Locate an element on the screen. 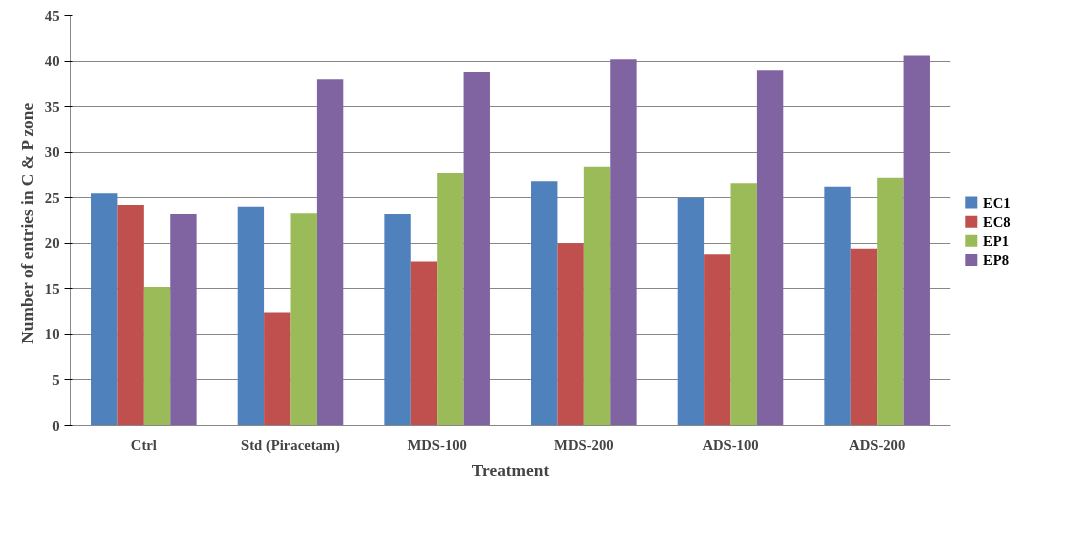 This screenshot has width=1076, height=542. y-tick-label: 15 is located at coordinates (52, 288).